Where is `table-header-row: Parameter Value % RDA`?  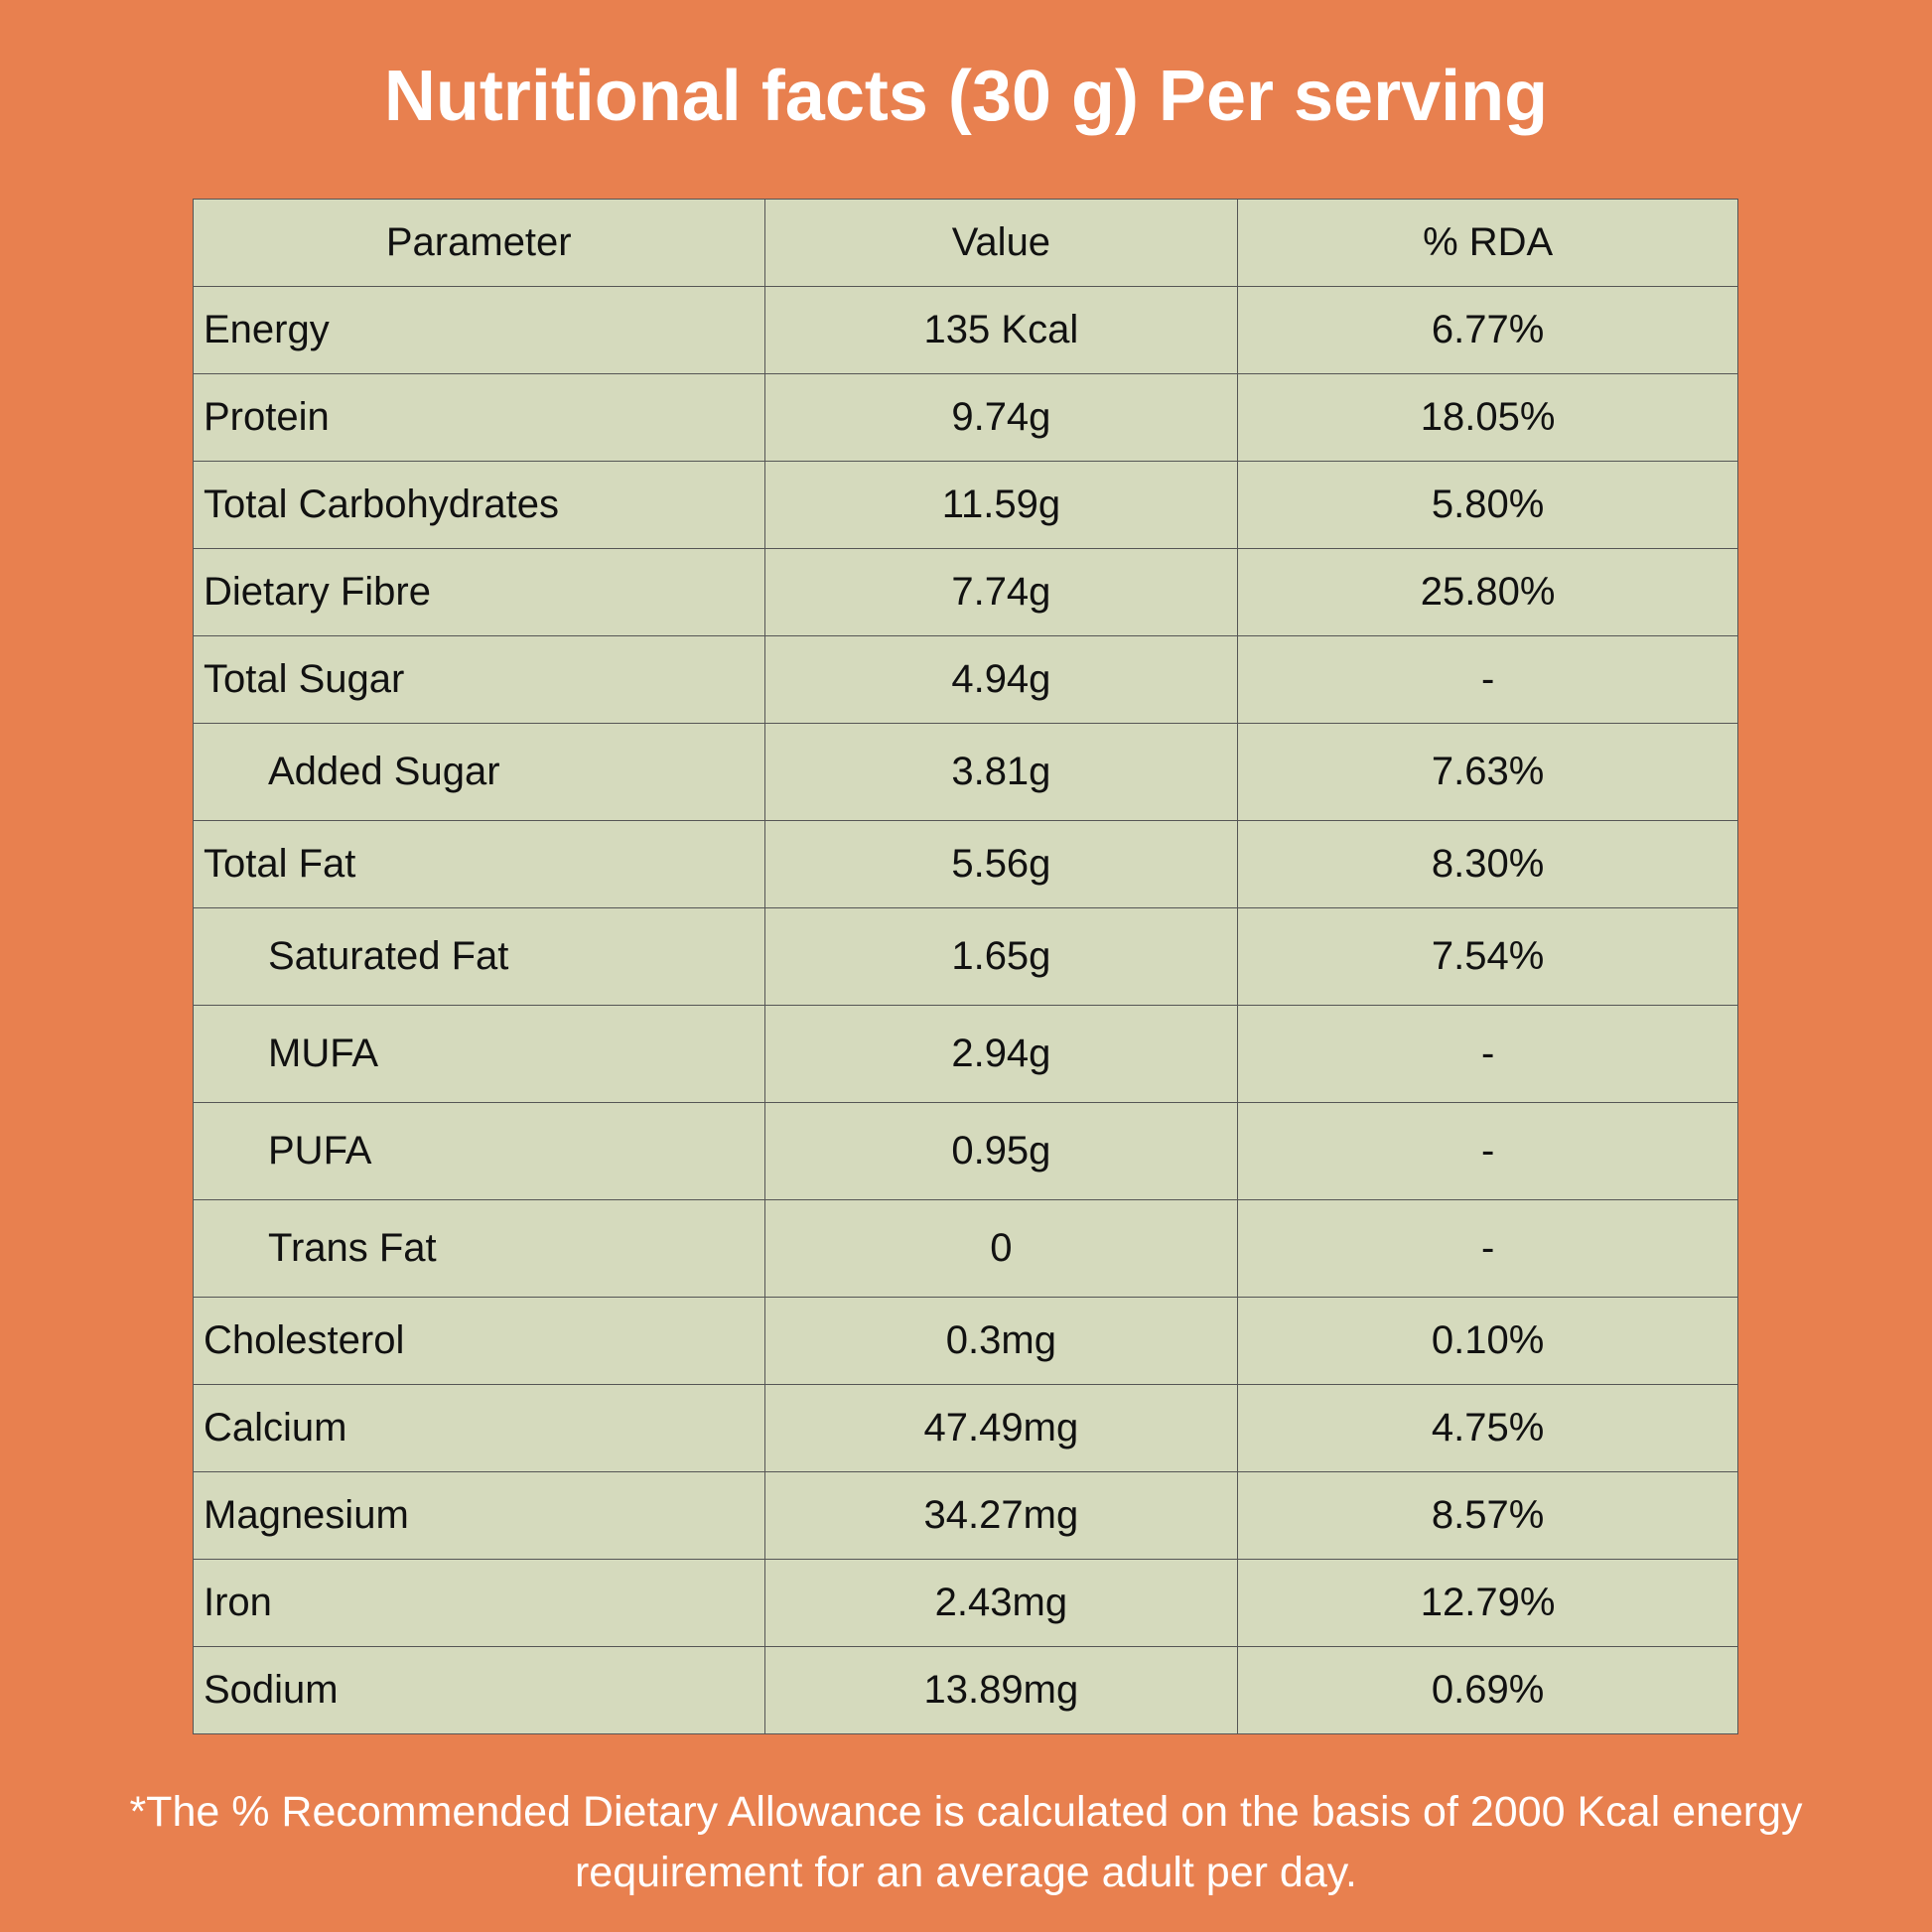
table-header-row: Parameter Value % RDA is located at coordinates (966, 243).